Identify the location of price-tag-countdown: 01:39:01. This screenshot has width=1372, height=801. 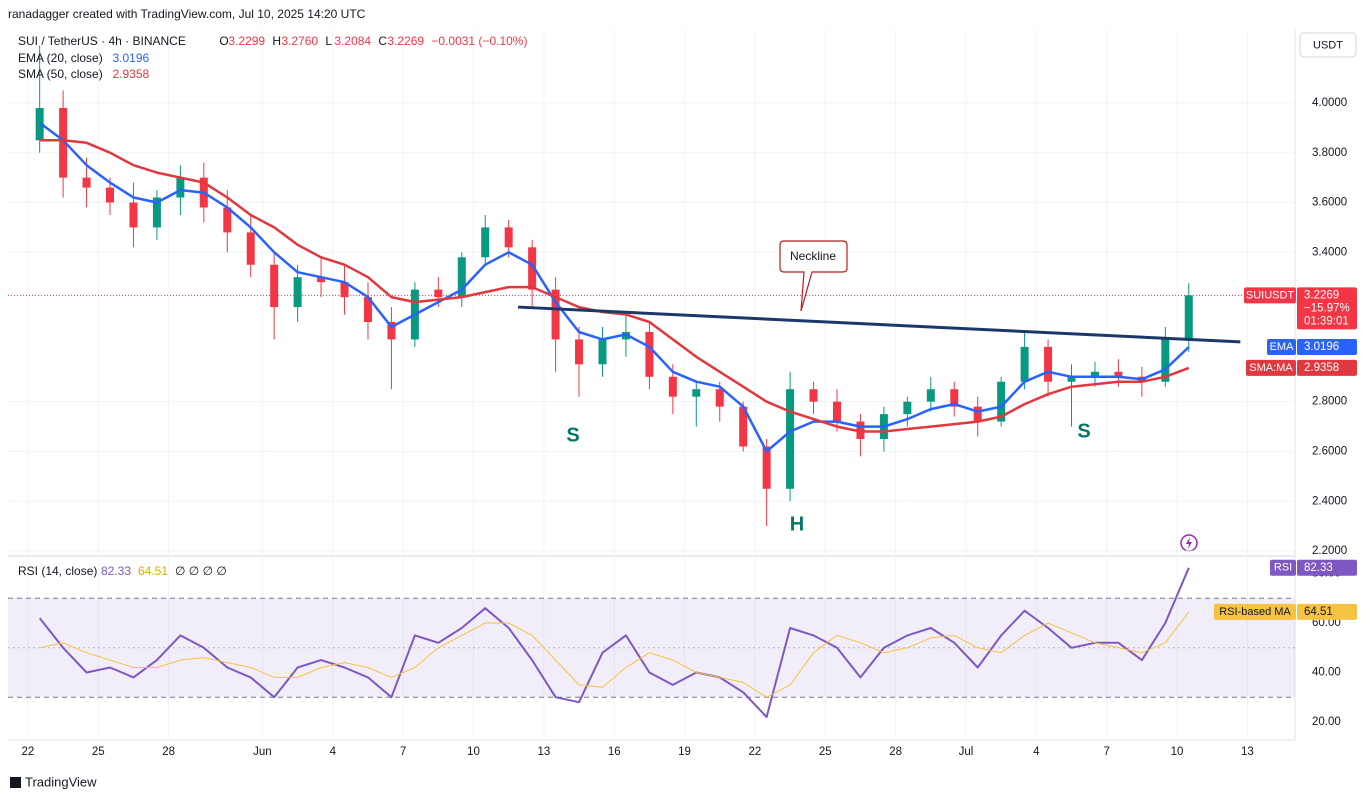
(1326, 321).